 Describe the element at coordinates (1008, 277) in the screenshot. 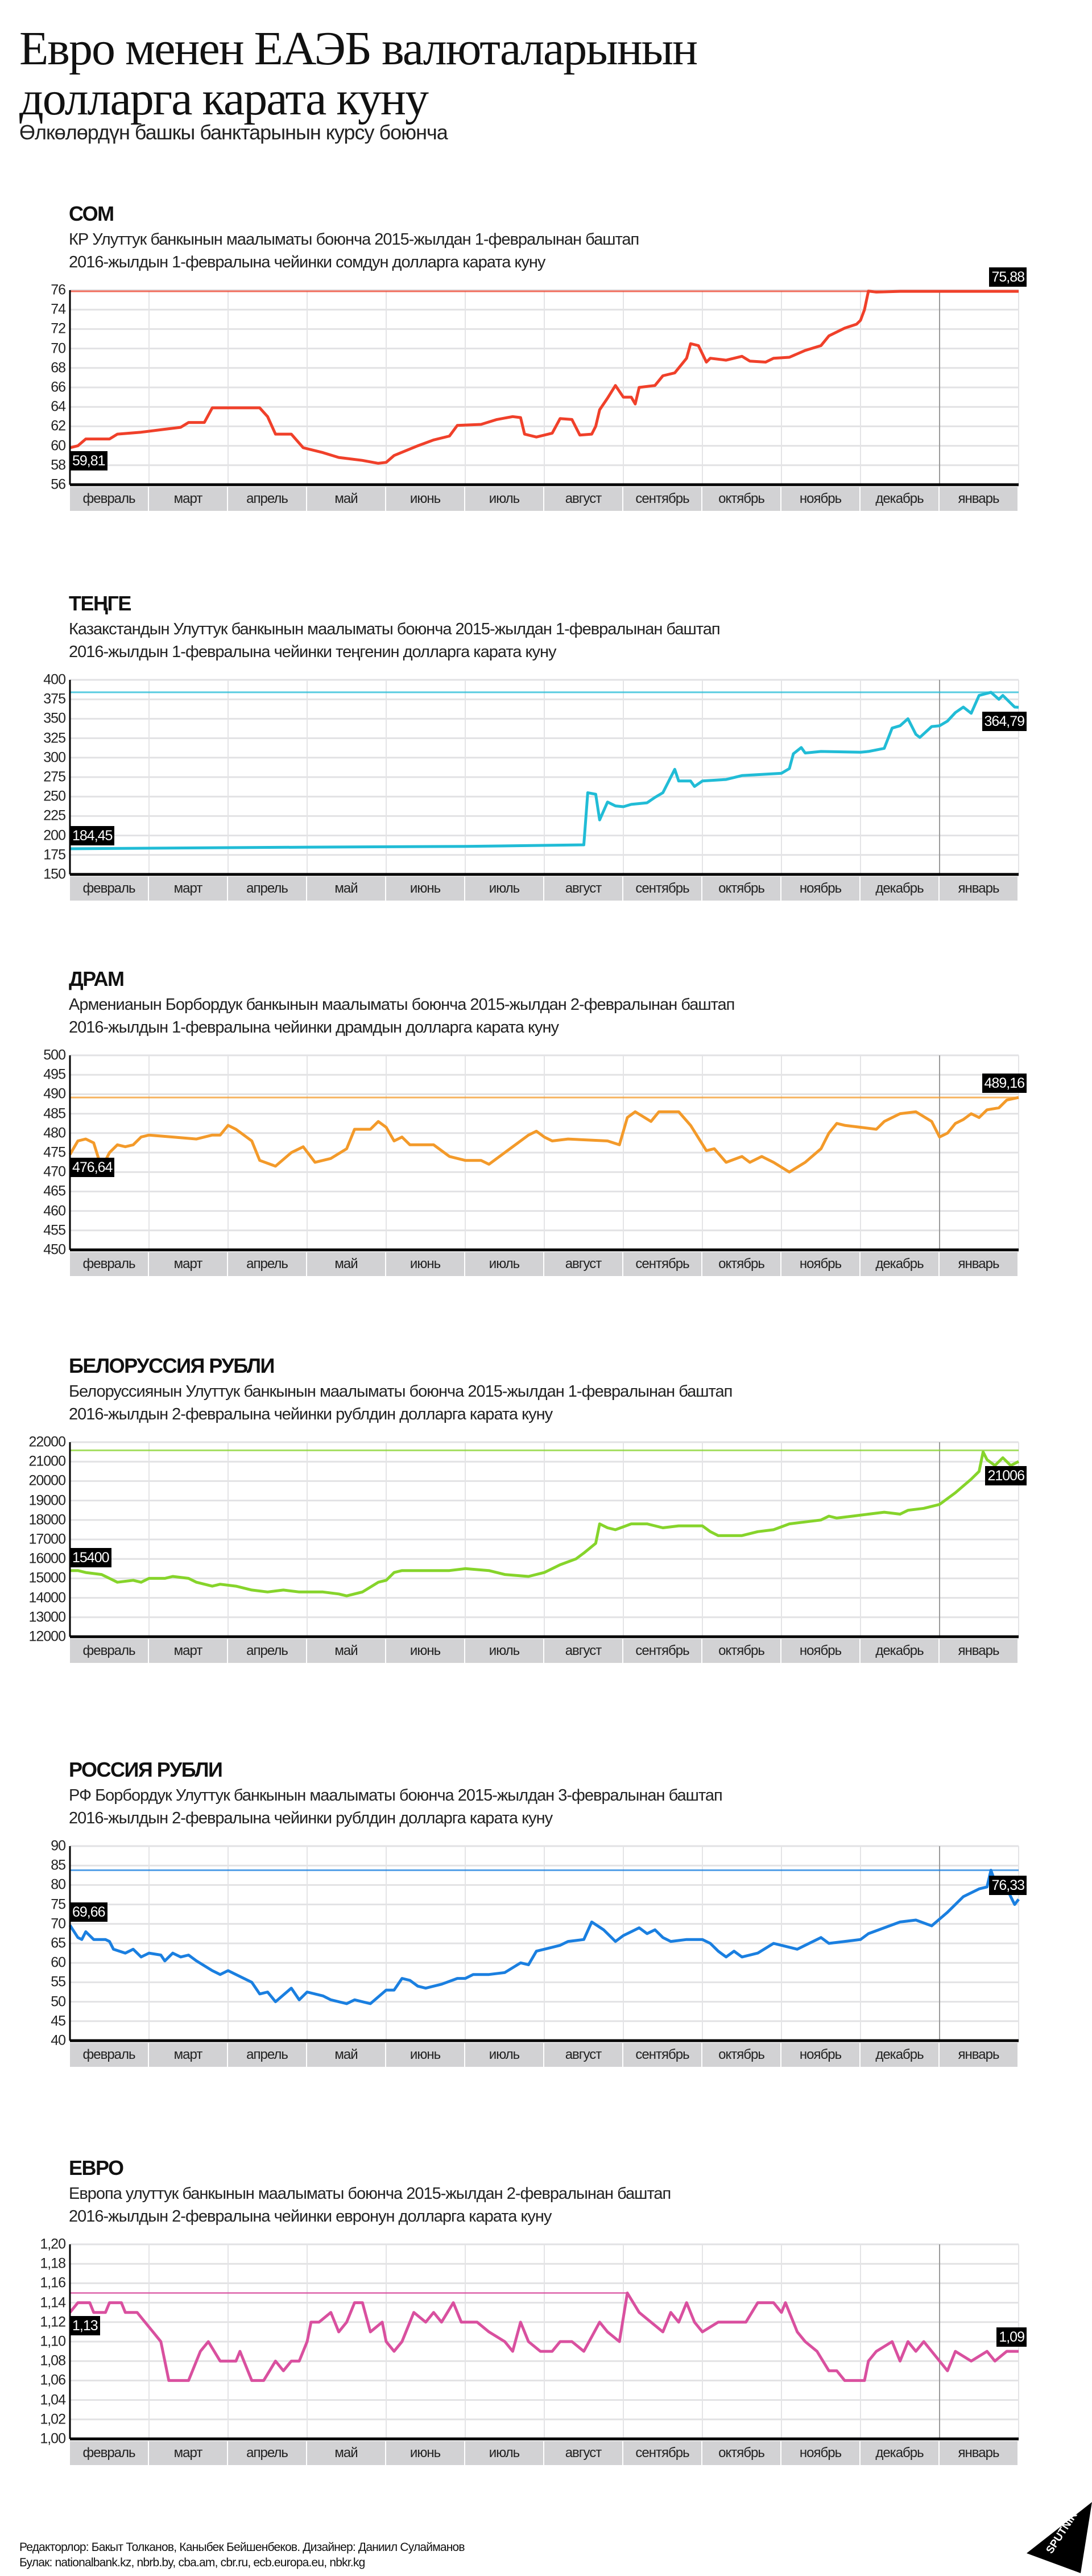

I see `end-value-label: 75,88` at that location.